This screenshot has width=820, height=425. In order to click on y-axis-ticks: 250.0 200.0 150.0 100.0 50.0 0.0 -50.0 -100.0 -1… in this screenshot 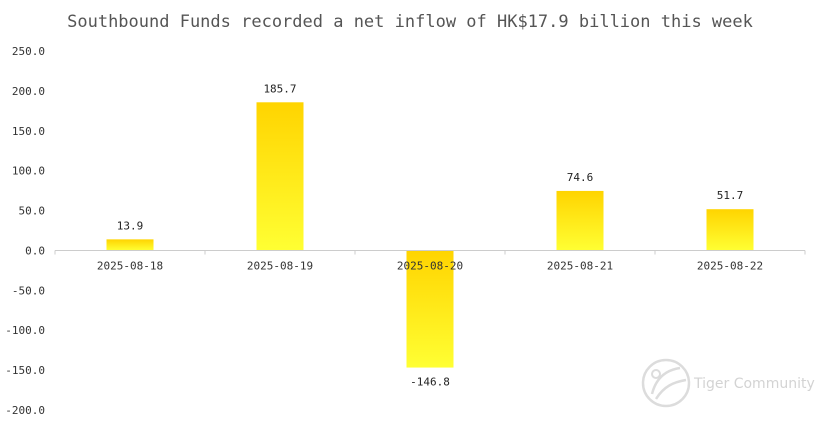, I will do `click(25, 231)`.